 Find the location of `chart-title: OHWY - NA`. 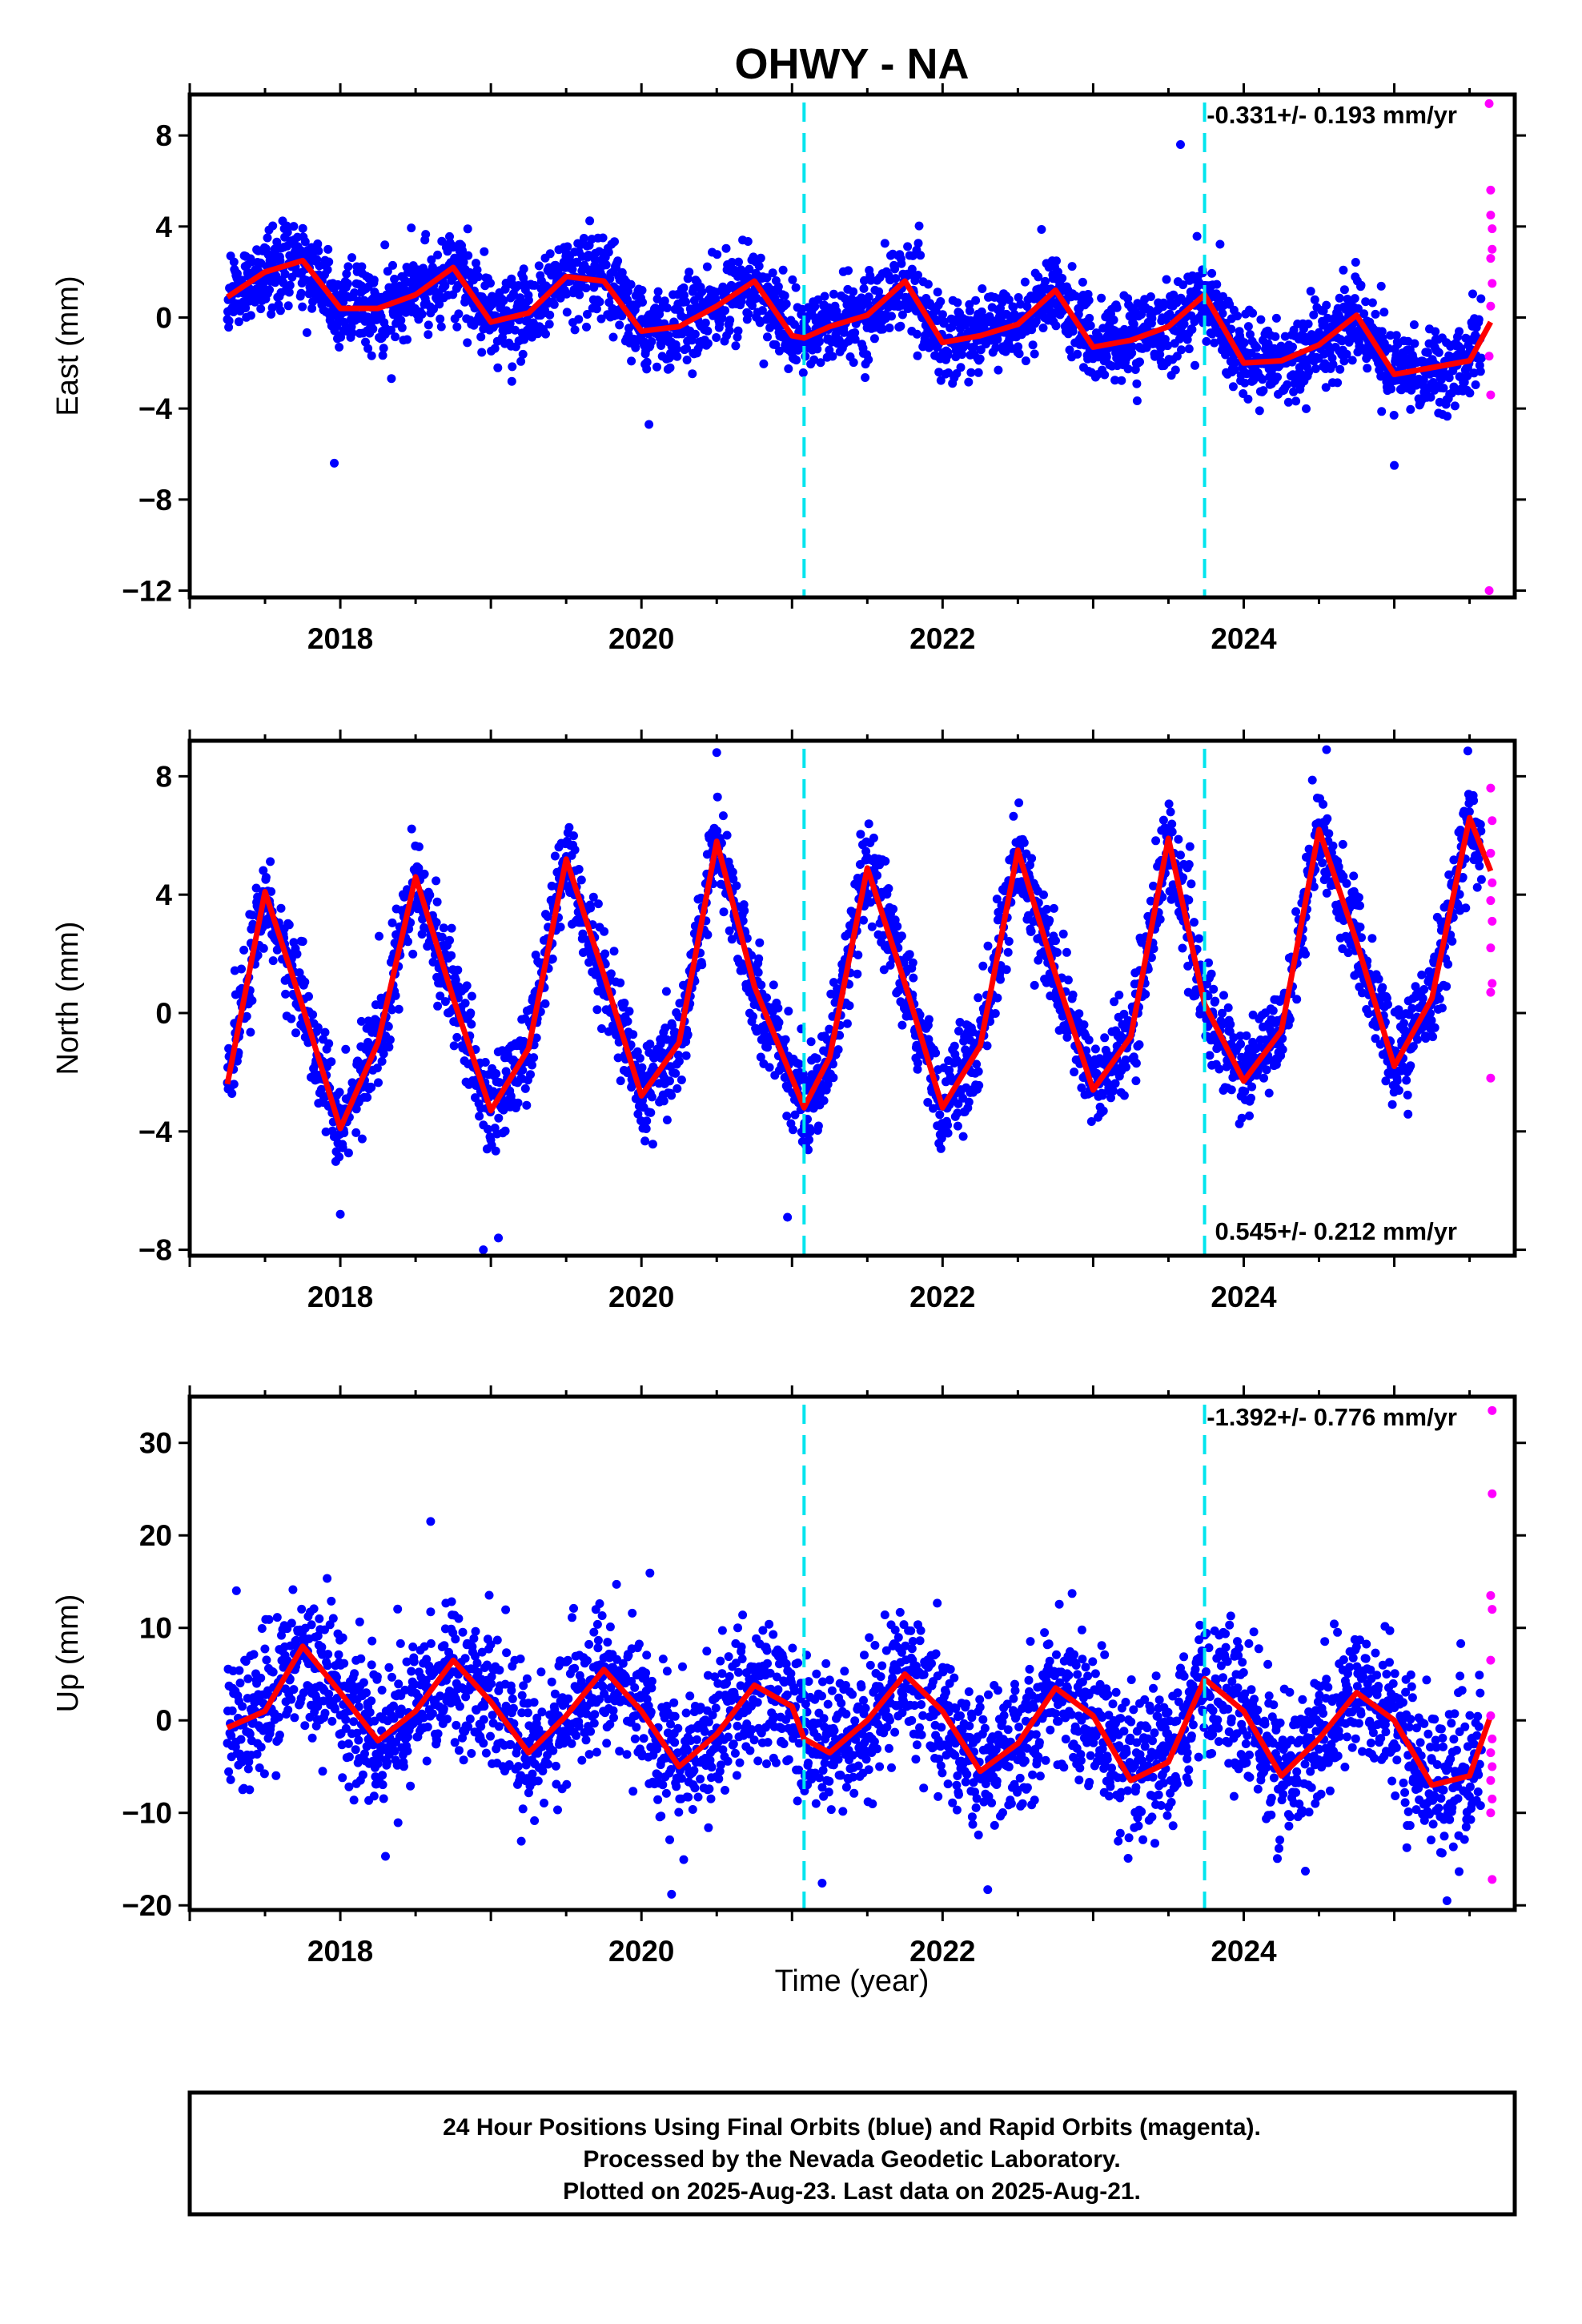

chart-title: OHWY - NA is located at coordinates (852, 64).